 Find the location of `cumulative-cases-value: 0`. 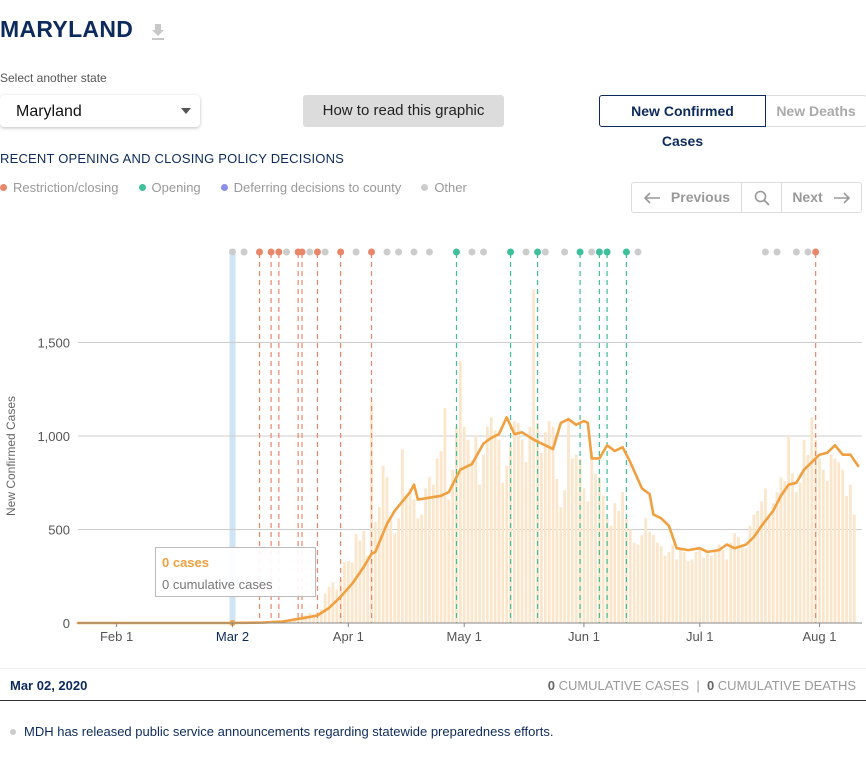

cumulative-cases-value: 0 is located at coordinates (551, 685).